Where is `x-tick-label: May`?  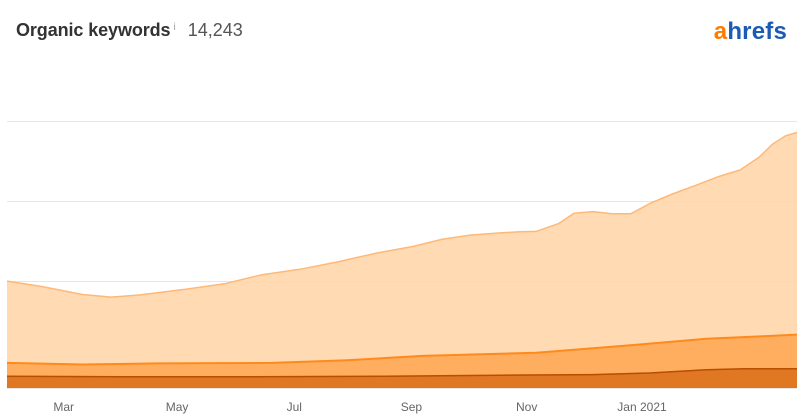
x-tick-label: May is located at coordinates (177, 407).